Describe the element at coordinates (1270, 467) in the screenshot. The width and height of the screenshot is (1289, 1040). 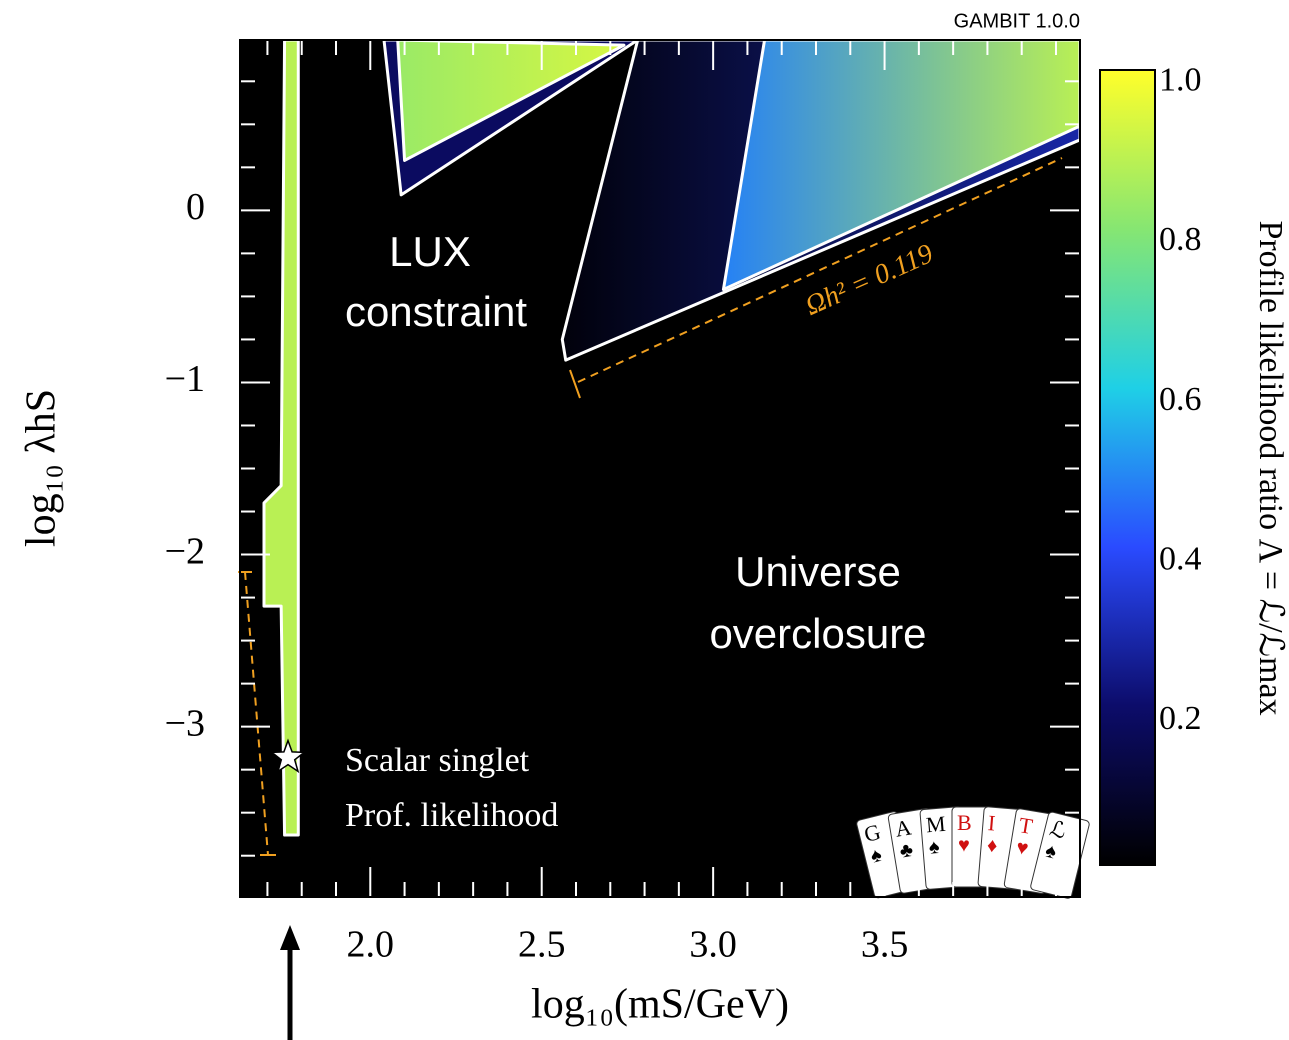
I see `colorbar-label: Profile likelihood ratio Λ = ℒ/ℒmax` at that location.